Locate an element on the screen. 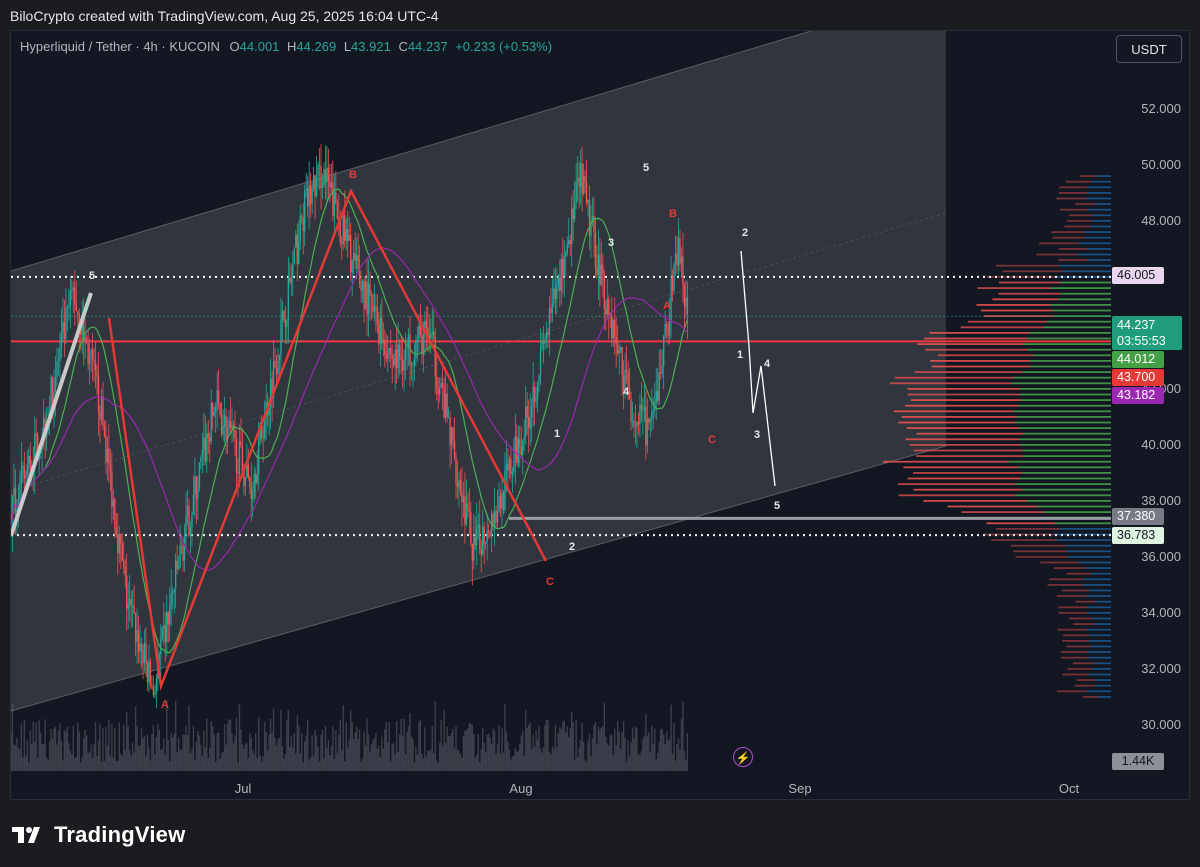  wave-label: 5 is located at coordinates (92, 276).